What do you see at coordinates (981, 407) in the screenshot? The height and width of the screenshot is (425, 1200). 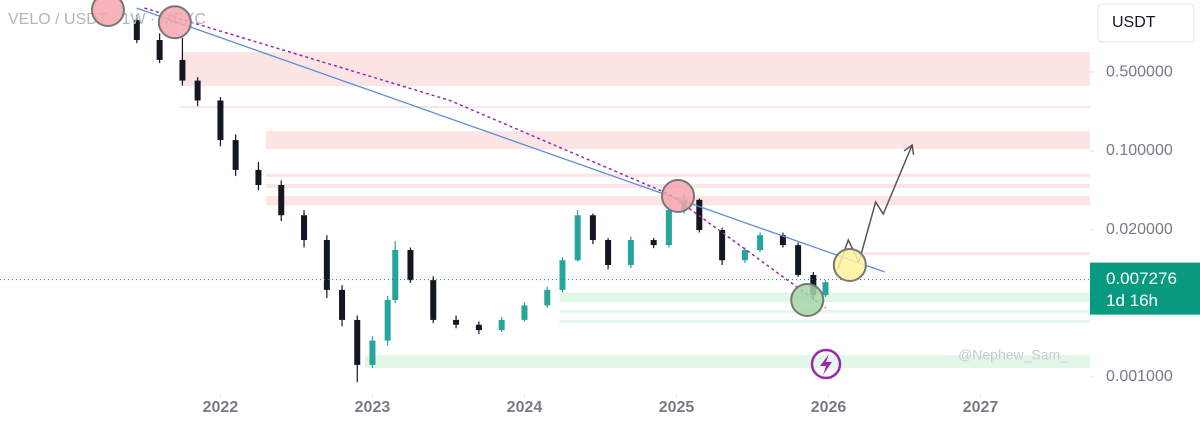 I see `x-tick-label: 2027` at bounding box center [981, 407].